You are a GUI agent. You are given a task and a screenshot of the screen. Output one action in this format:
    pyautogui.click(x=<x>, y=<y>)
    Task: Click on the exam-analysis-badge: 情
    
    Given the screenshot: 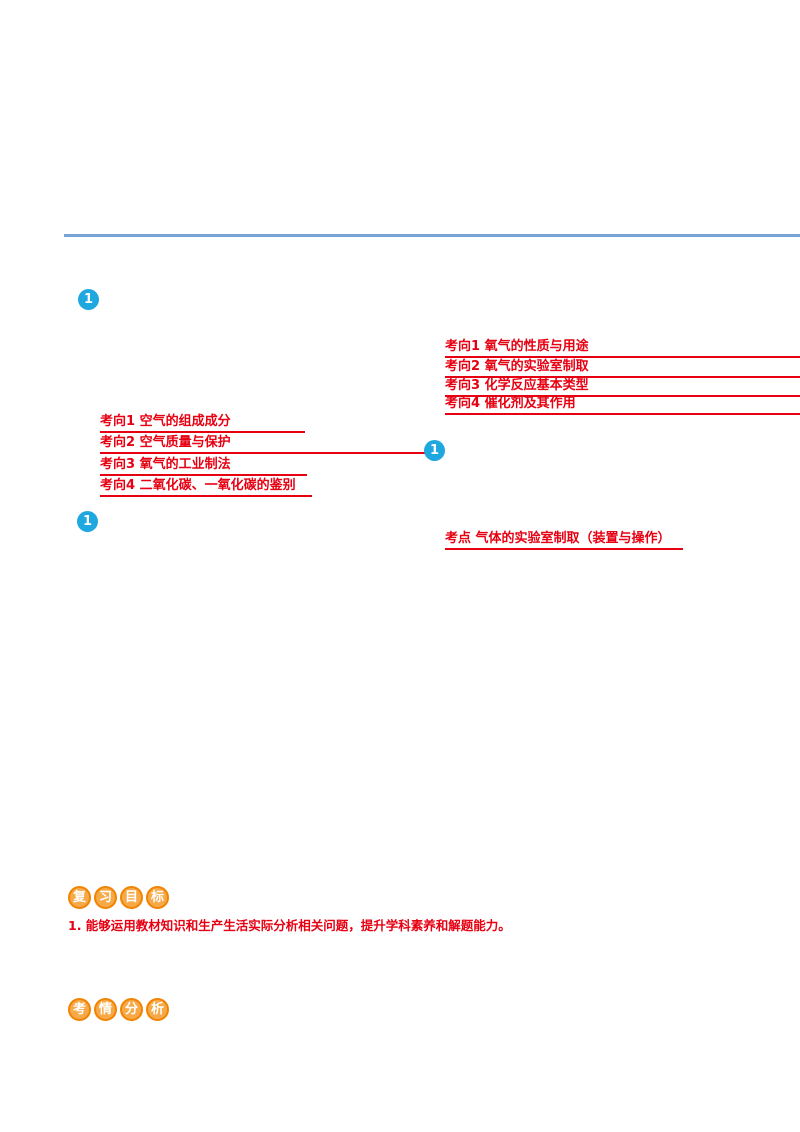 What is the action you would take?
    pyautogui.click(x=105, y=1009)
    